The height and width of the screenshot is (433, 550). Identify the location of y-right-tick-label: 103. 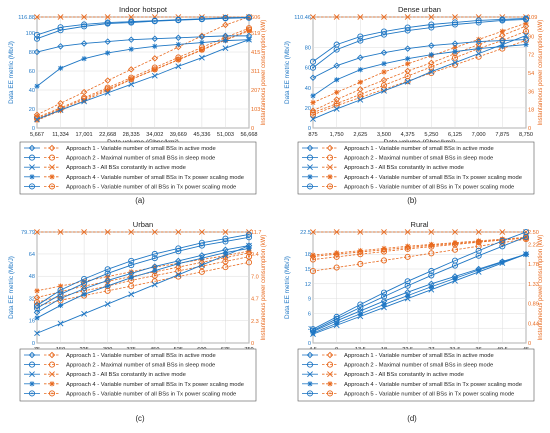
(255, 110).